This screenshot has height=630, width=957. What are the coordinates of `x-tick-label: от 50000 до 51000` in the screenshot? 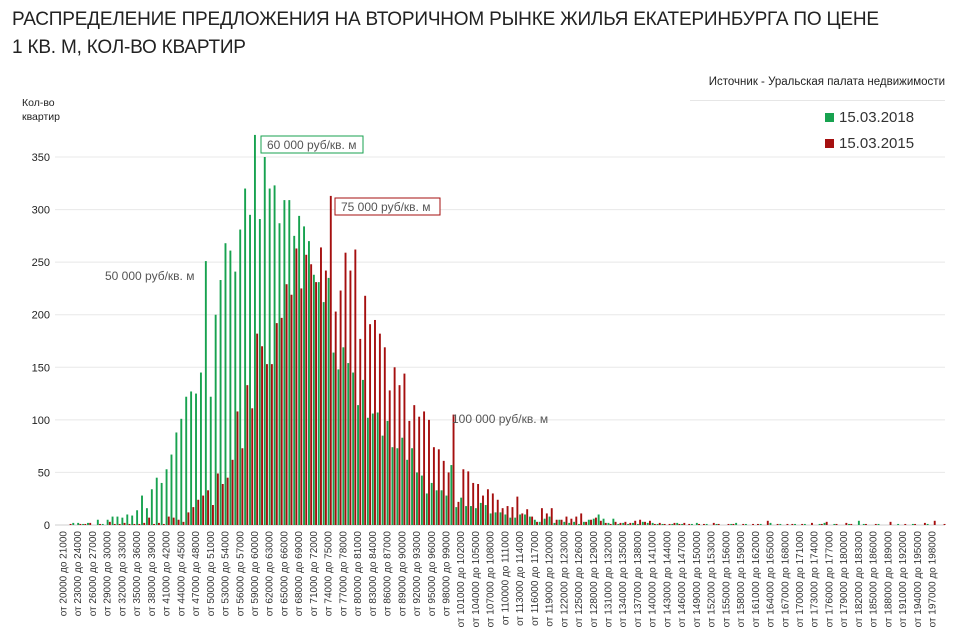 It's located at (211, 574).